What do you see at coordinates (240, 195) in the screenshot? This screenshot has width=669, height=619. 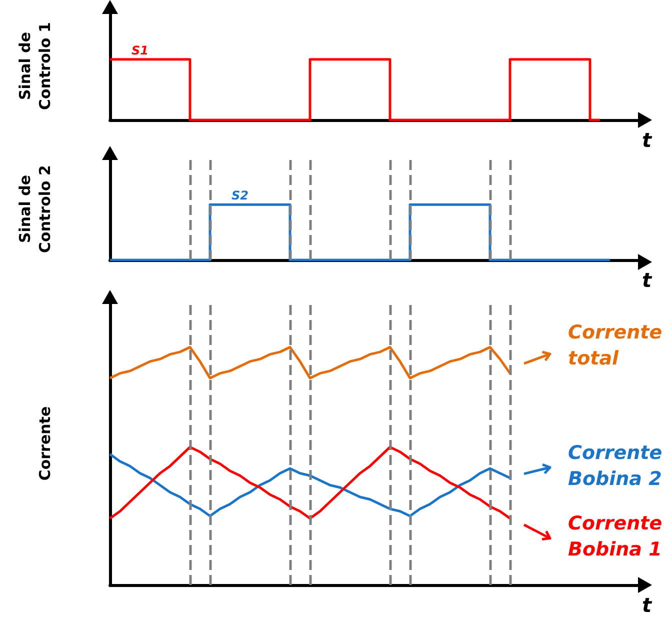 I see `series-label: S2` at bounding box center [240, 195].